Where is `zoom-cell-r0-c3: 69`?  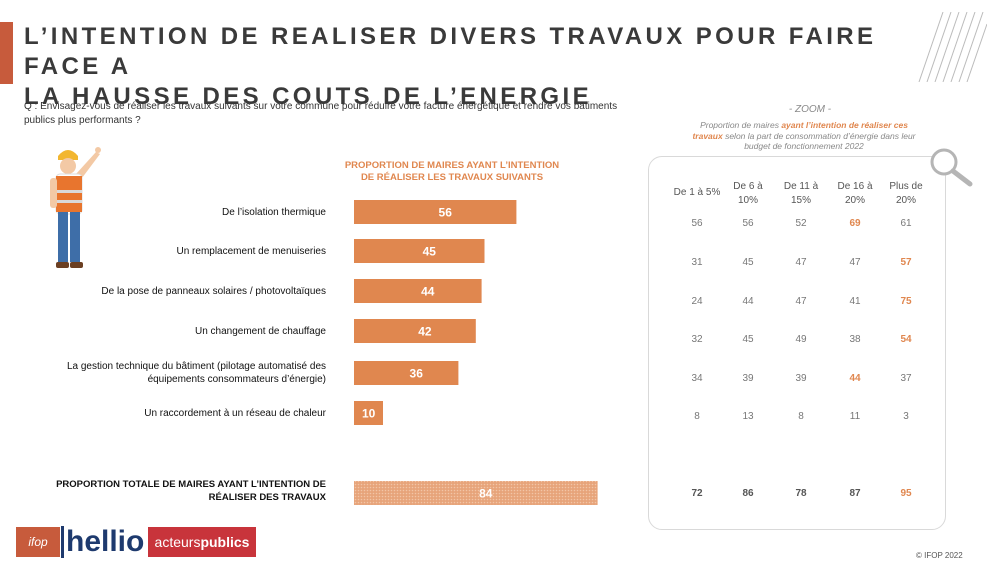 zoom-cell-r0-c3: 69 is located at coordinates (855, 223).